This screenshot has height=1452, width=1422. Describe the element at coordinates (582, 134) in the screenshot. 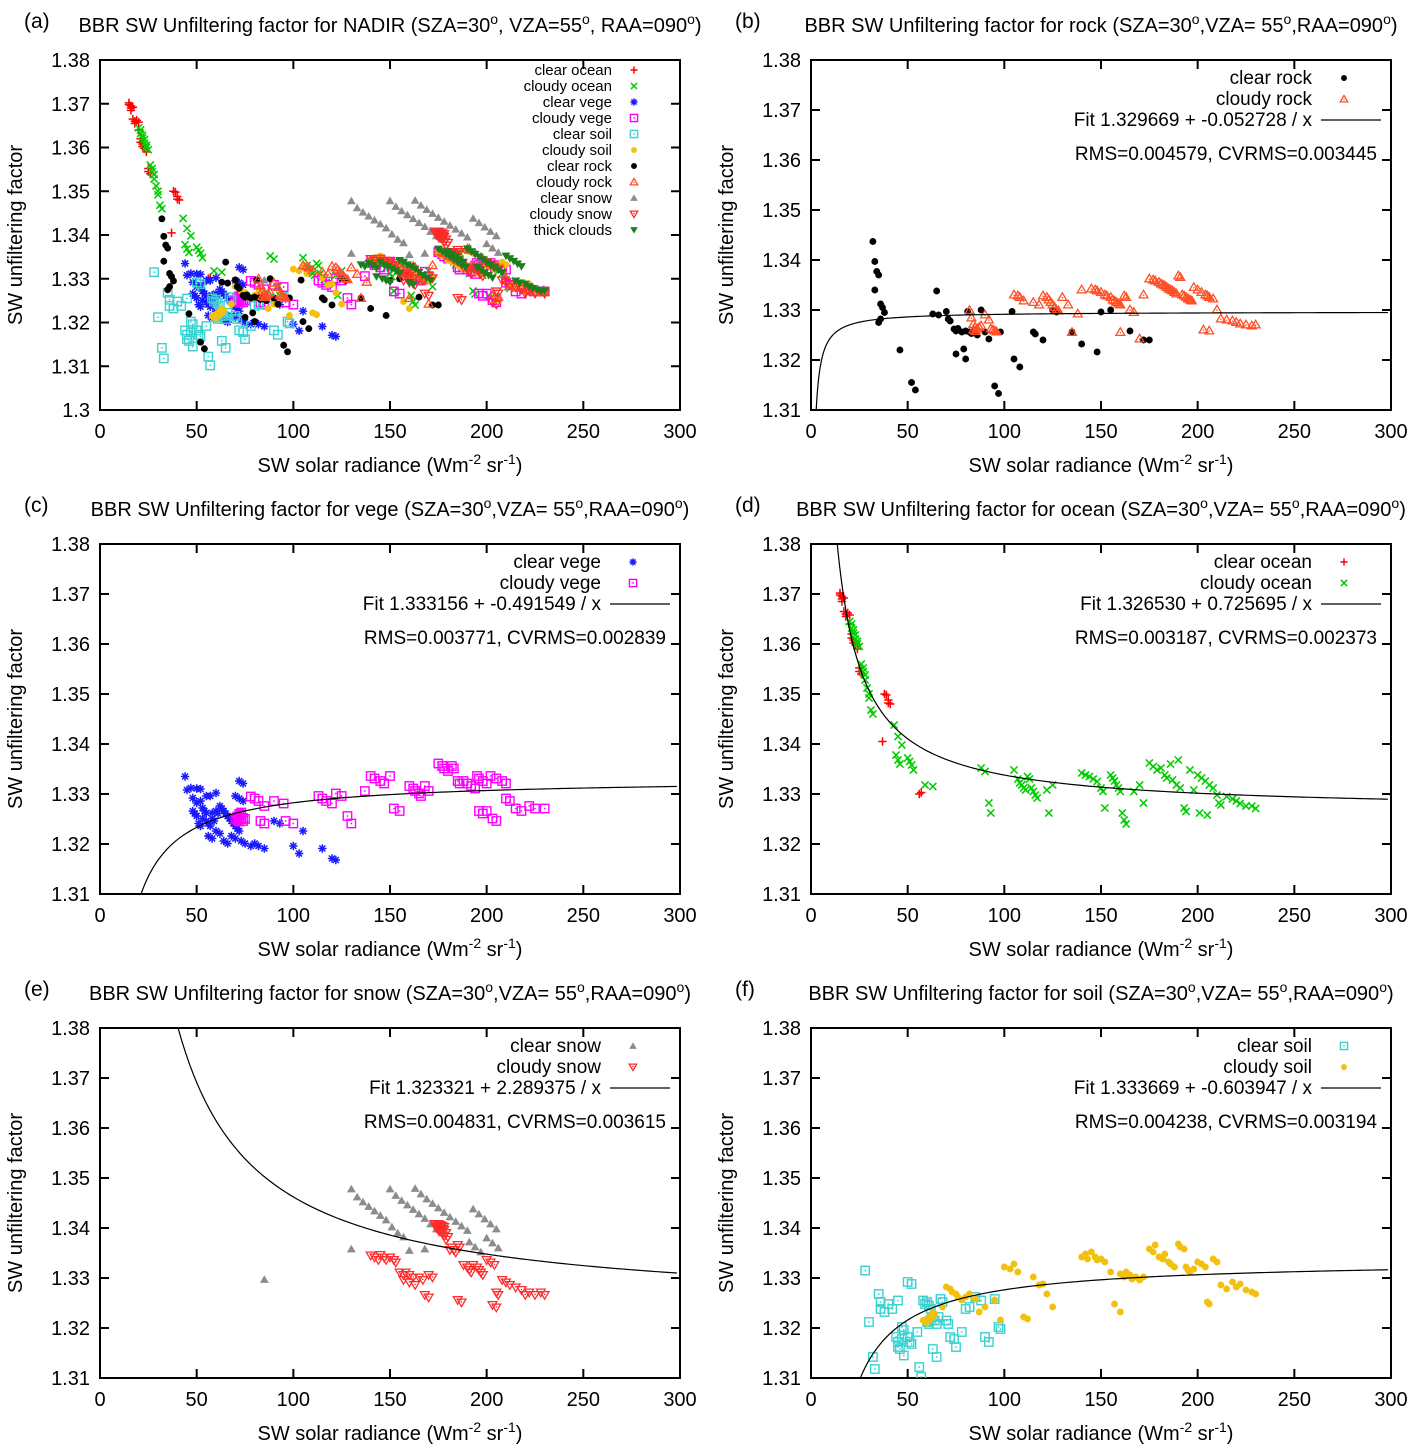

I see `legend-label: clear soil` at that location.